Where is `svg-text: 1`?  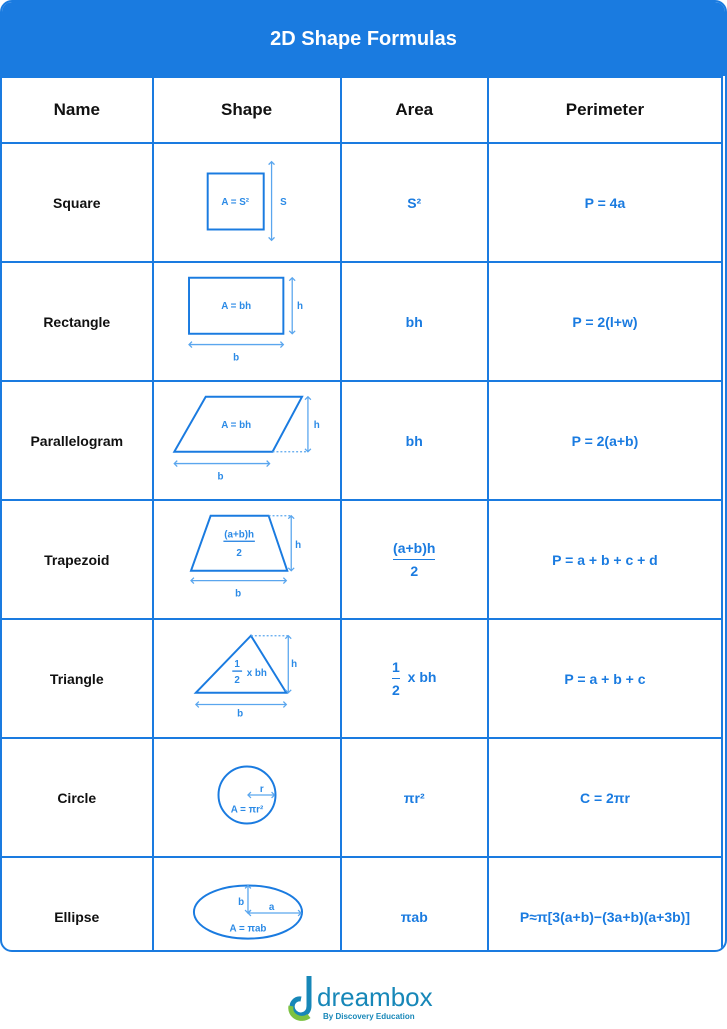
svg-text: 1 is located at coordinates (237, 664).